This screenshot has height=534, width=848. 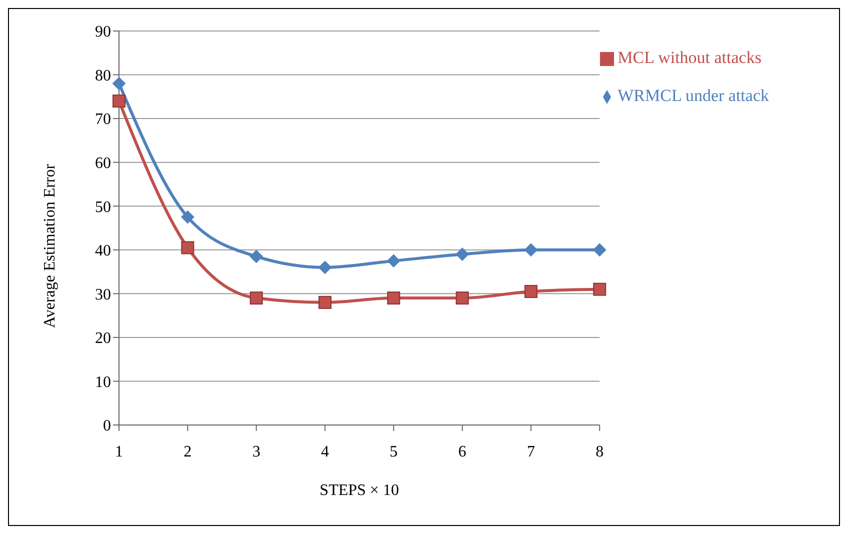 I want to click on y-tick-label: 0, so click(x=107, y=426).